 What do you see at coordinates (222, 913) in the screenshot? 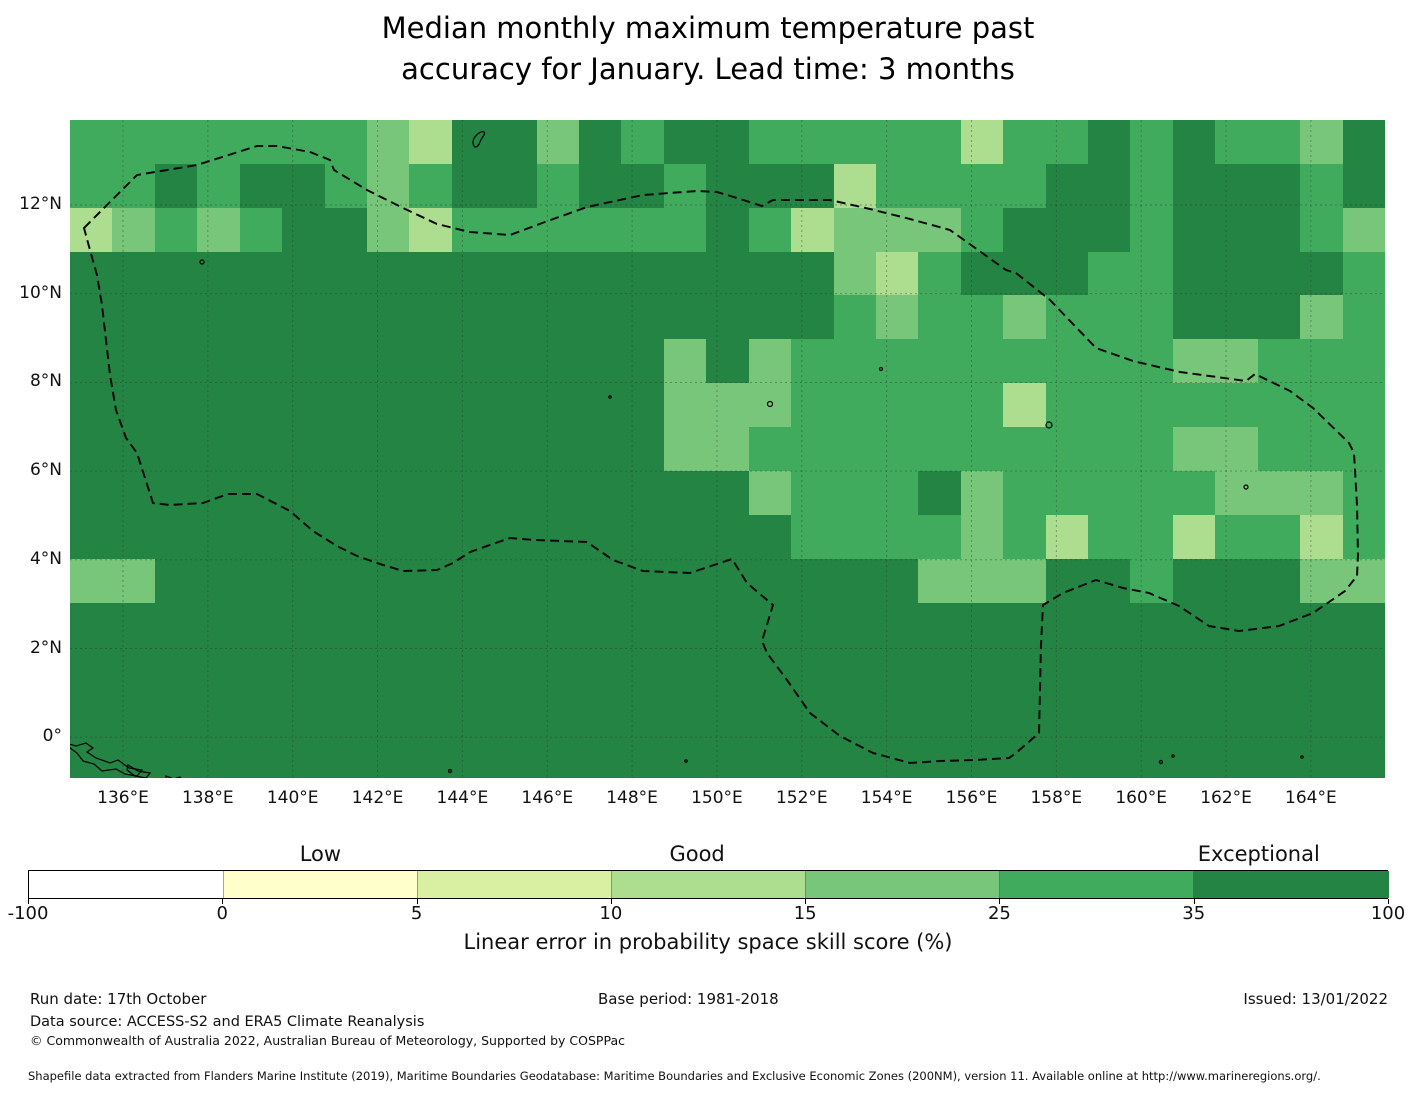
I see `colorbar-tick-label: 0` at bounding box center [222, 913].